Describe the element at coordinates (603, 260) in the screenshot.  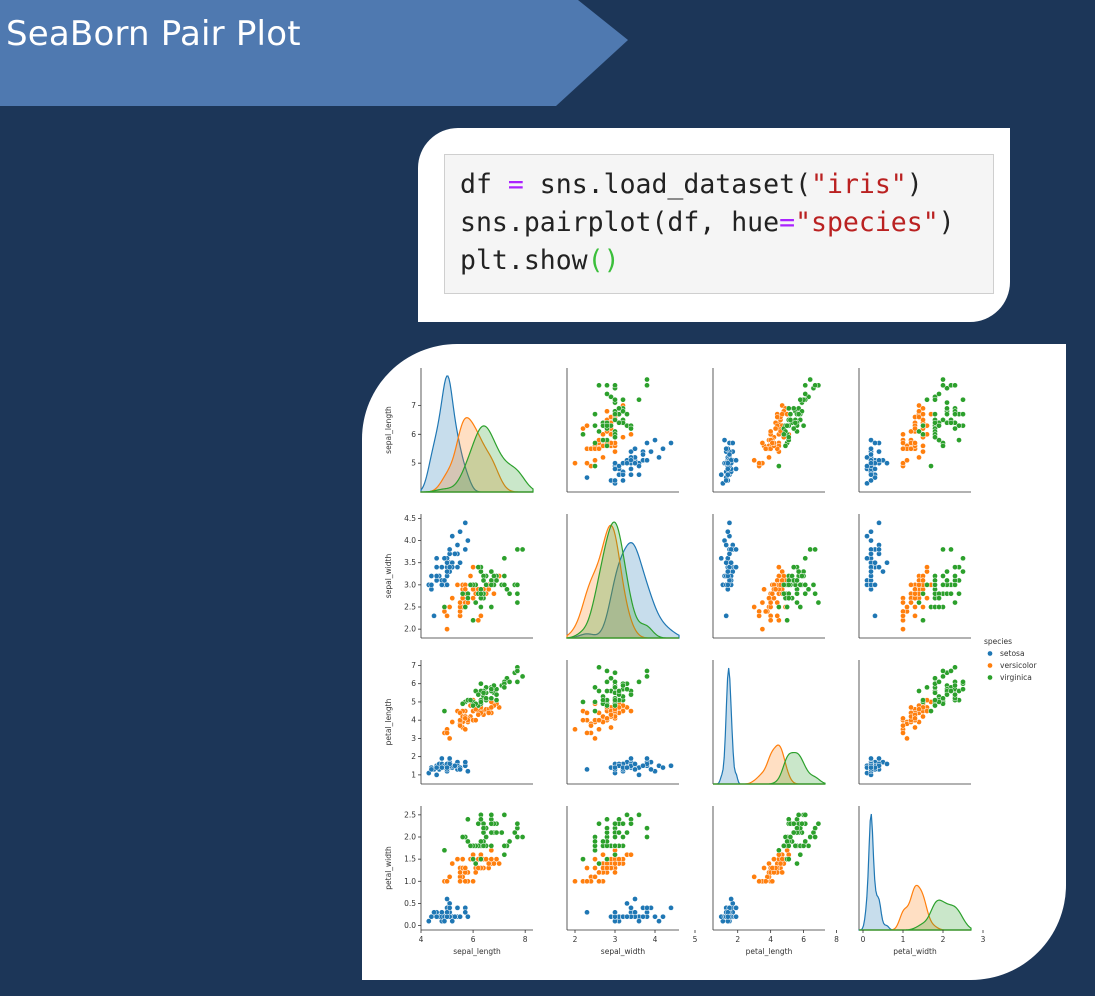
I see `code-token: ()` at that location.